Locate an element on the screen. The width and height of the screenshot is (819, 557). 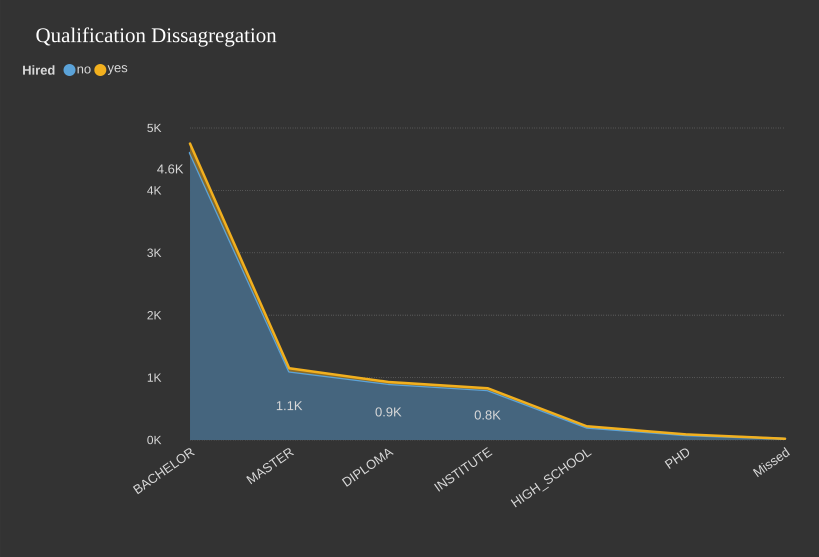
legend-title: Hired is located at coordinates (38, 70).